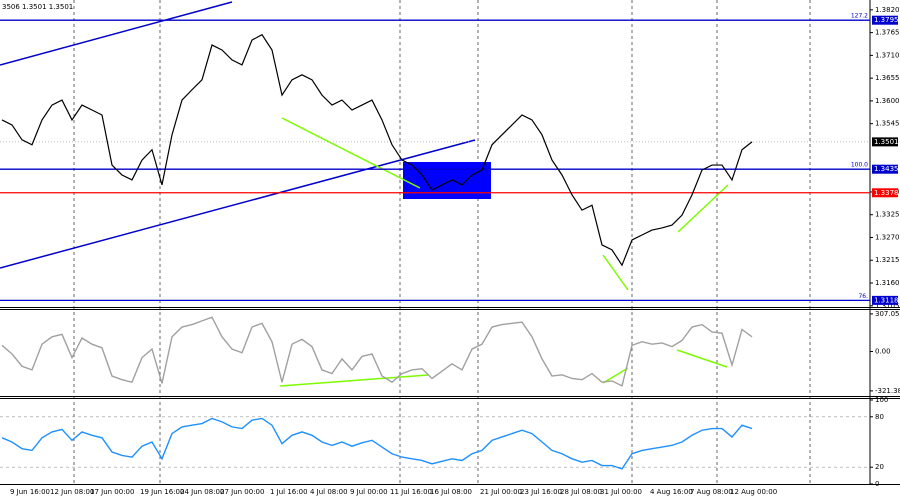  Describe the element at coordinates (887, 237) in the screenshot. I see `y-tick-label: 1.3270` at that location.